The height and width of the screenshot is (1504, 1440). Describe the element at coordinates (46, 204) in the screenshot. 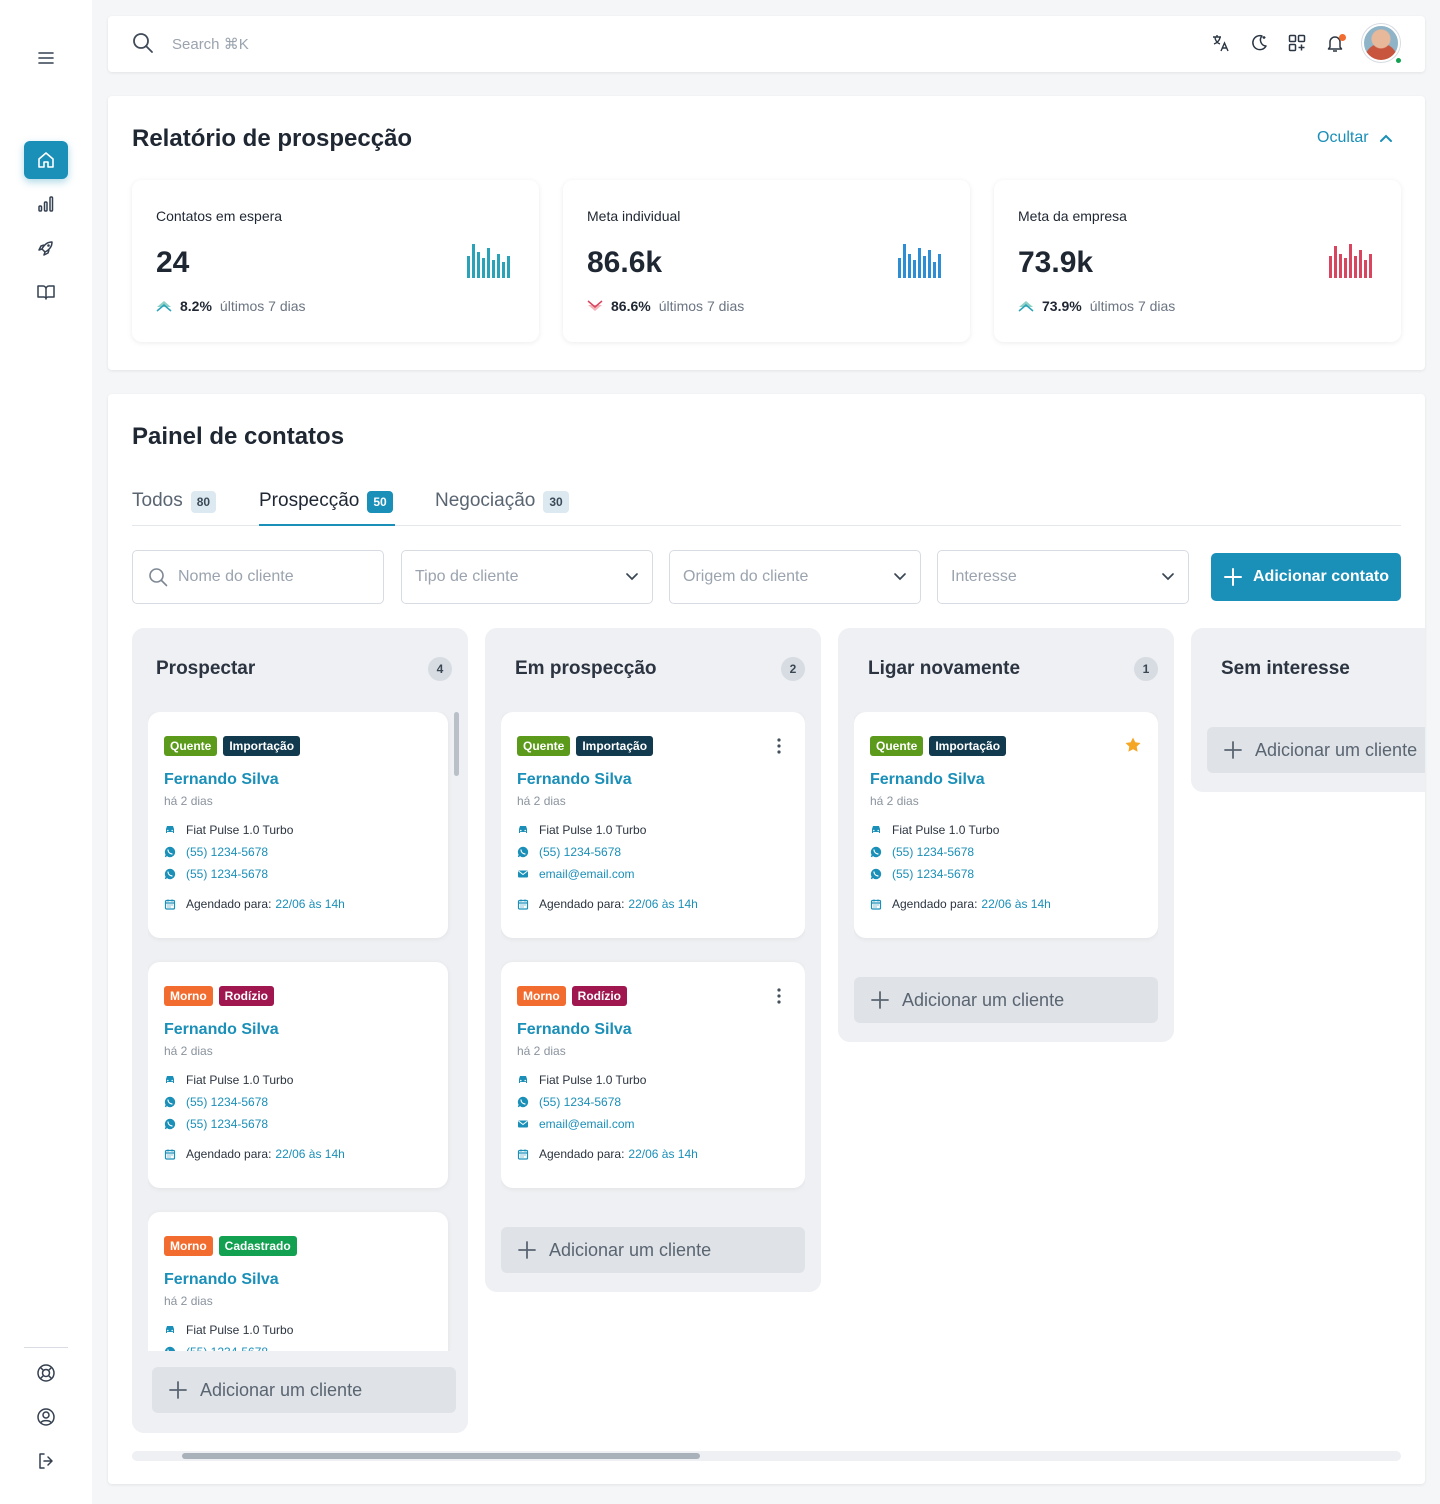

I see `chart-icon` at that location.